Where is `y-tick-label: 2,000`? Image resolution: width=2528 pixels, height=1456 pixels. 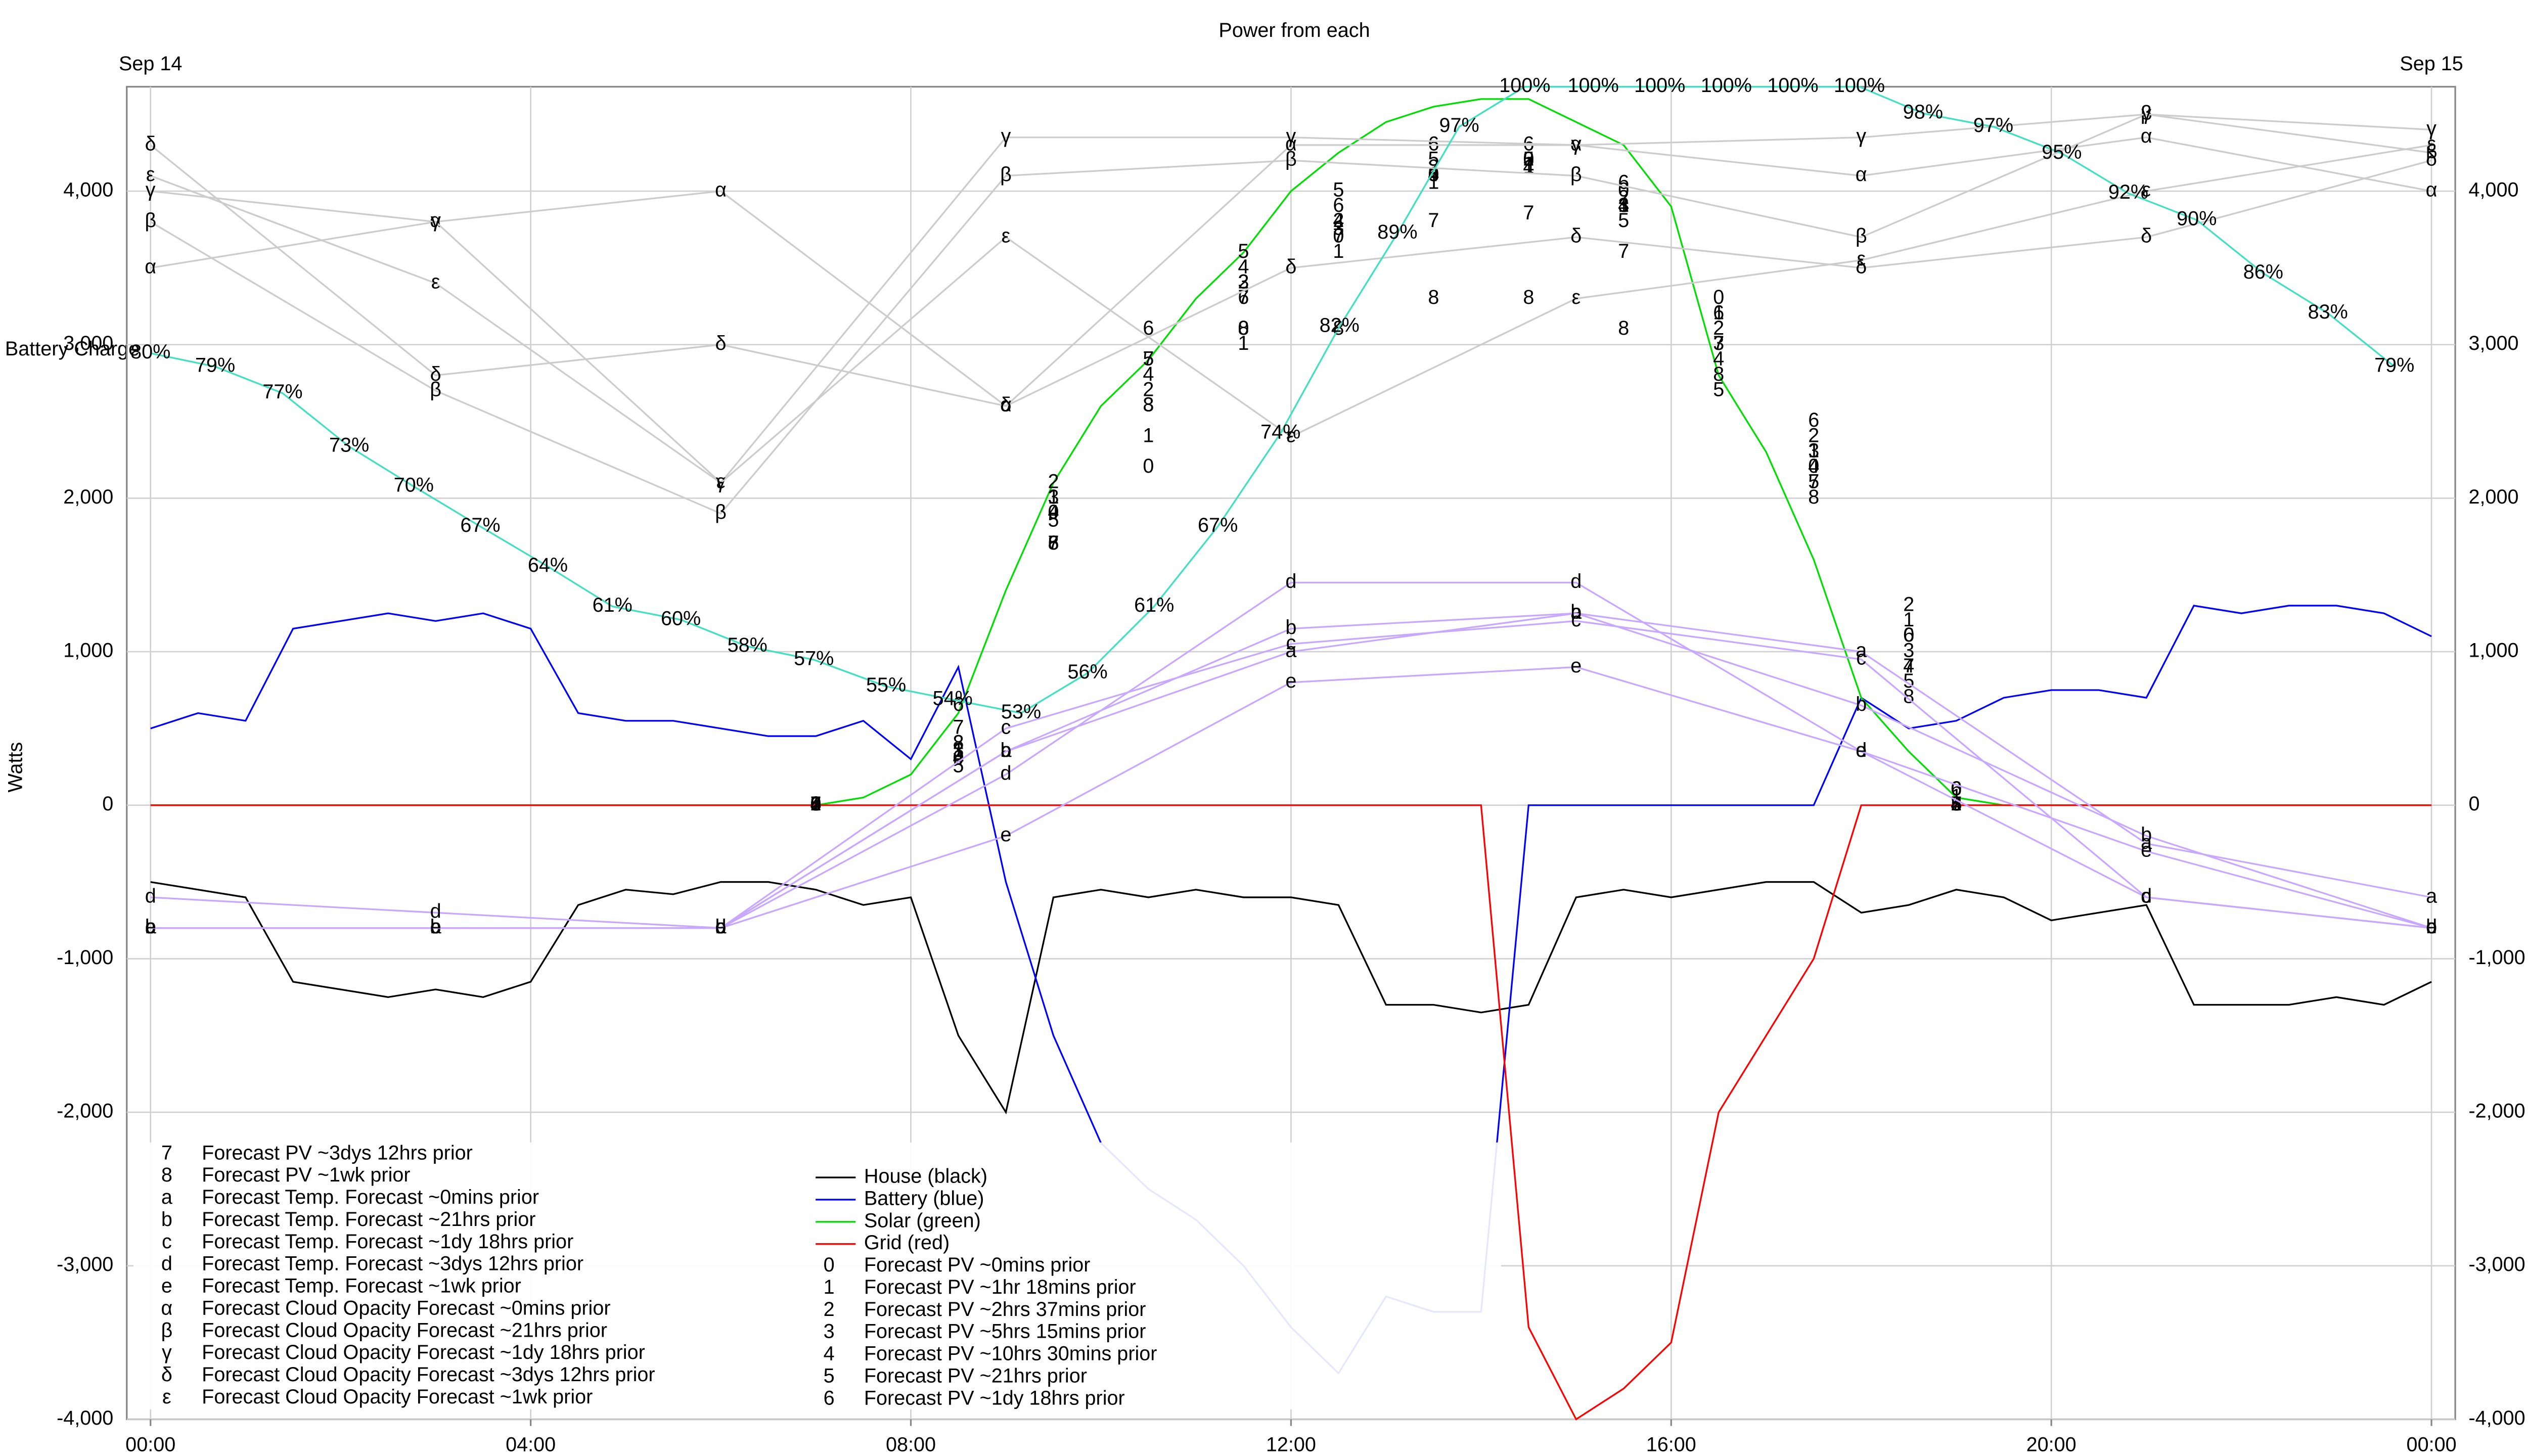
y-tick-label: 2,000 is located at coordinates (88, 497).